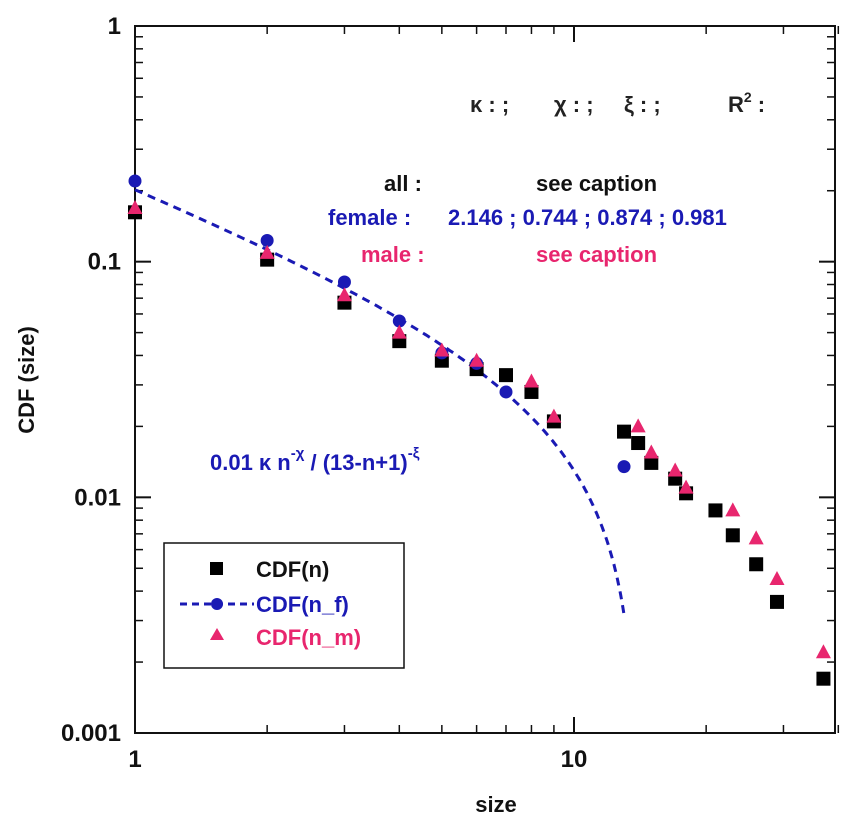  What do you see at coordinates (104, 262) in the screenshot?
I see `y-tick-label: 0.1` at bounding box center [104, 262].